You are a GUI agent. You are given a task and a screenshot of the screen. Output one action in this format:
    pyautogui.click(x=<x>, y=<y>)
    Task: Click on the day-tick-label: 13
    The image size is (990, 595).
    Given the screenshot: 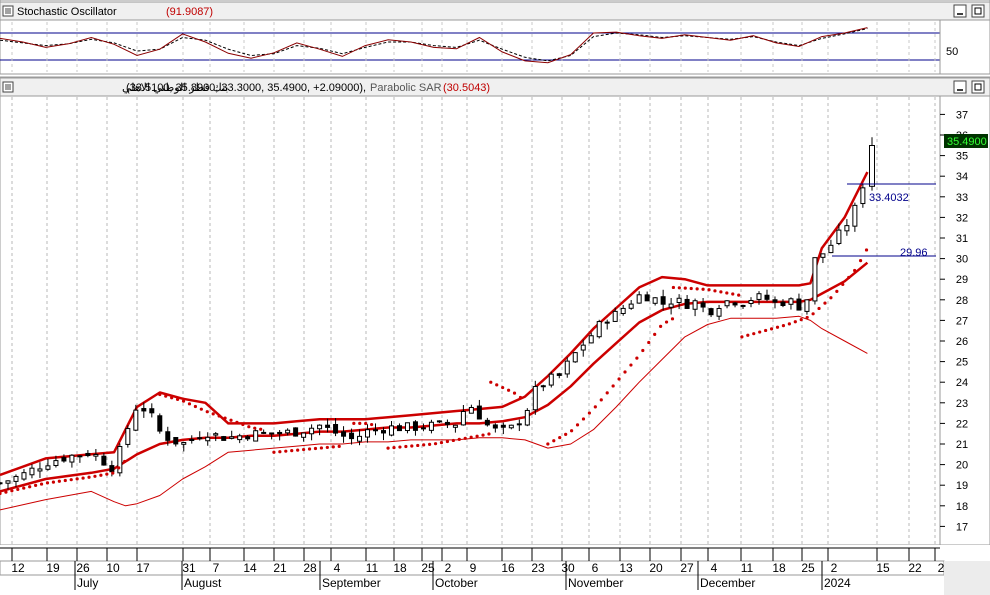 What is the action you would take?
    pyautogui.click(x=626, y=568)
    